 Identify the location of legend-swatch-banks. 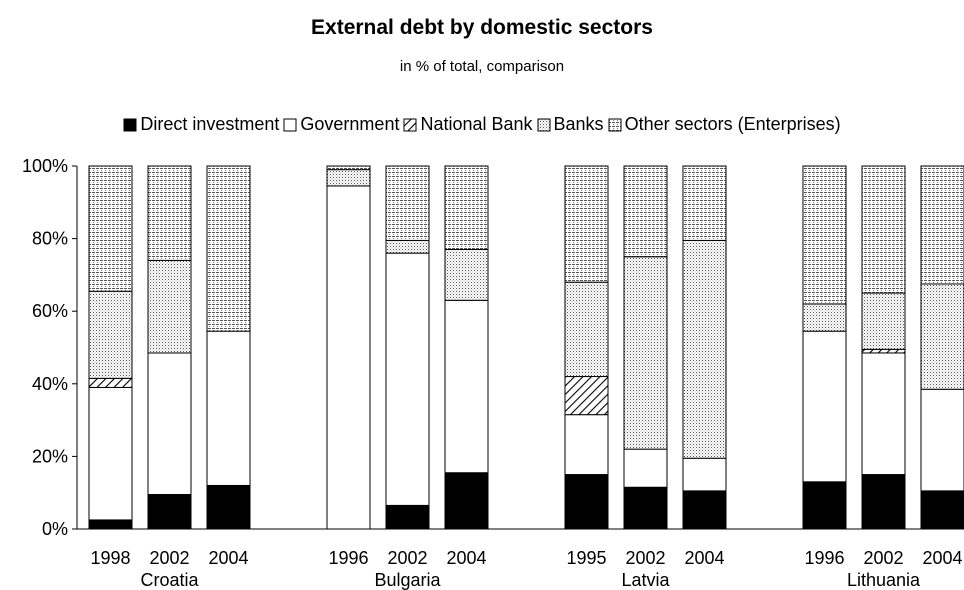
(544, 124).